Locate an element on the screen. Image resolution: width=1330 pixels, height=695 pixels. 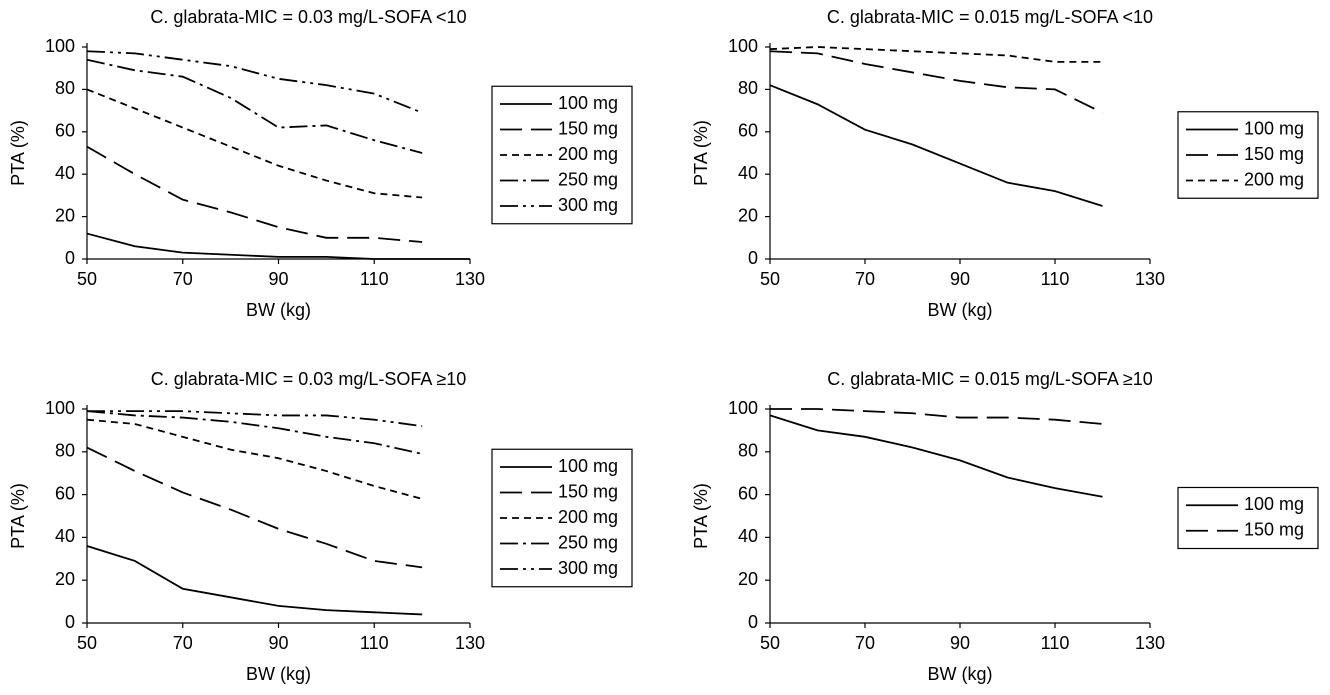
chart-title: C. glabrata-MIC = 0.03 mg/L-SOFA ≥10 is located at coordinates (309, 379).